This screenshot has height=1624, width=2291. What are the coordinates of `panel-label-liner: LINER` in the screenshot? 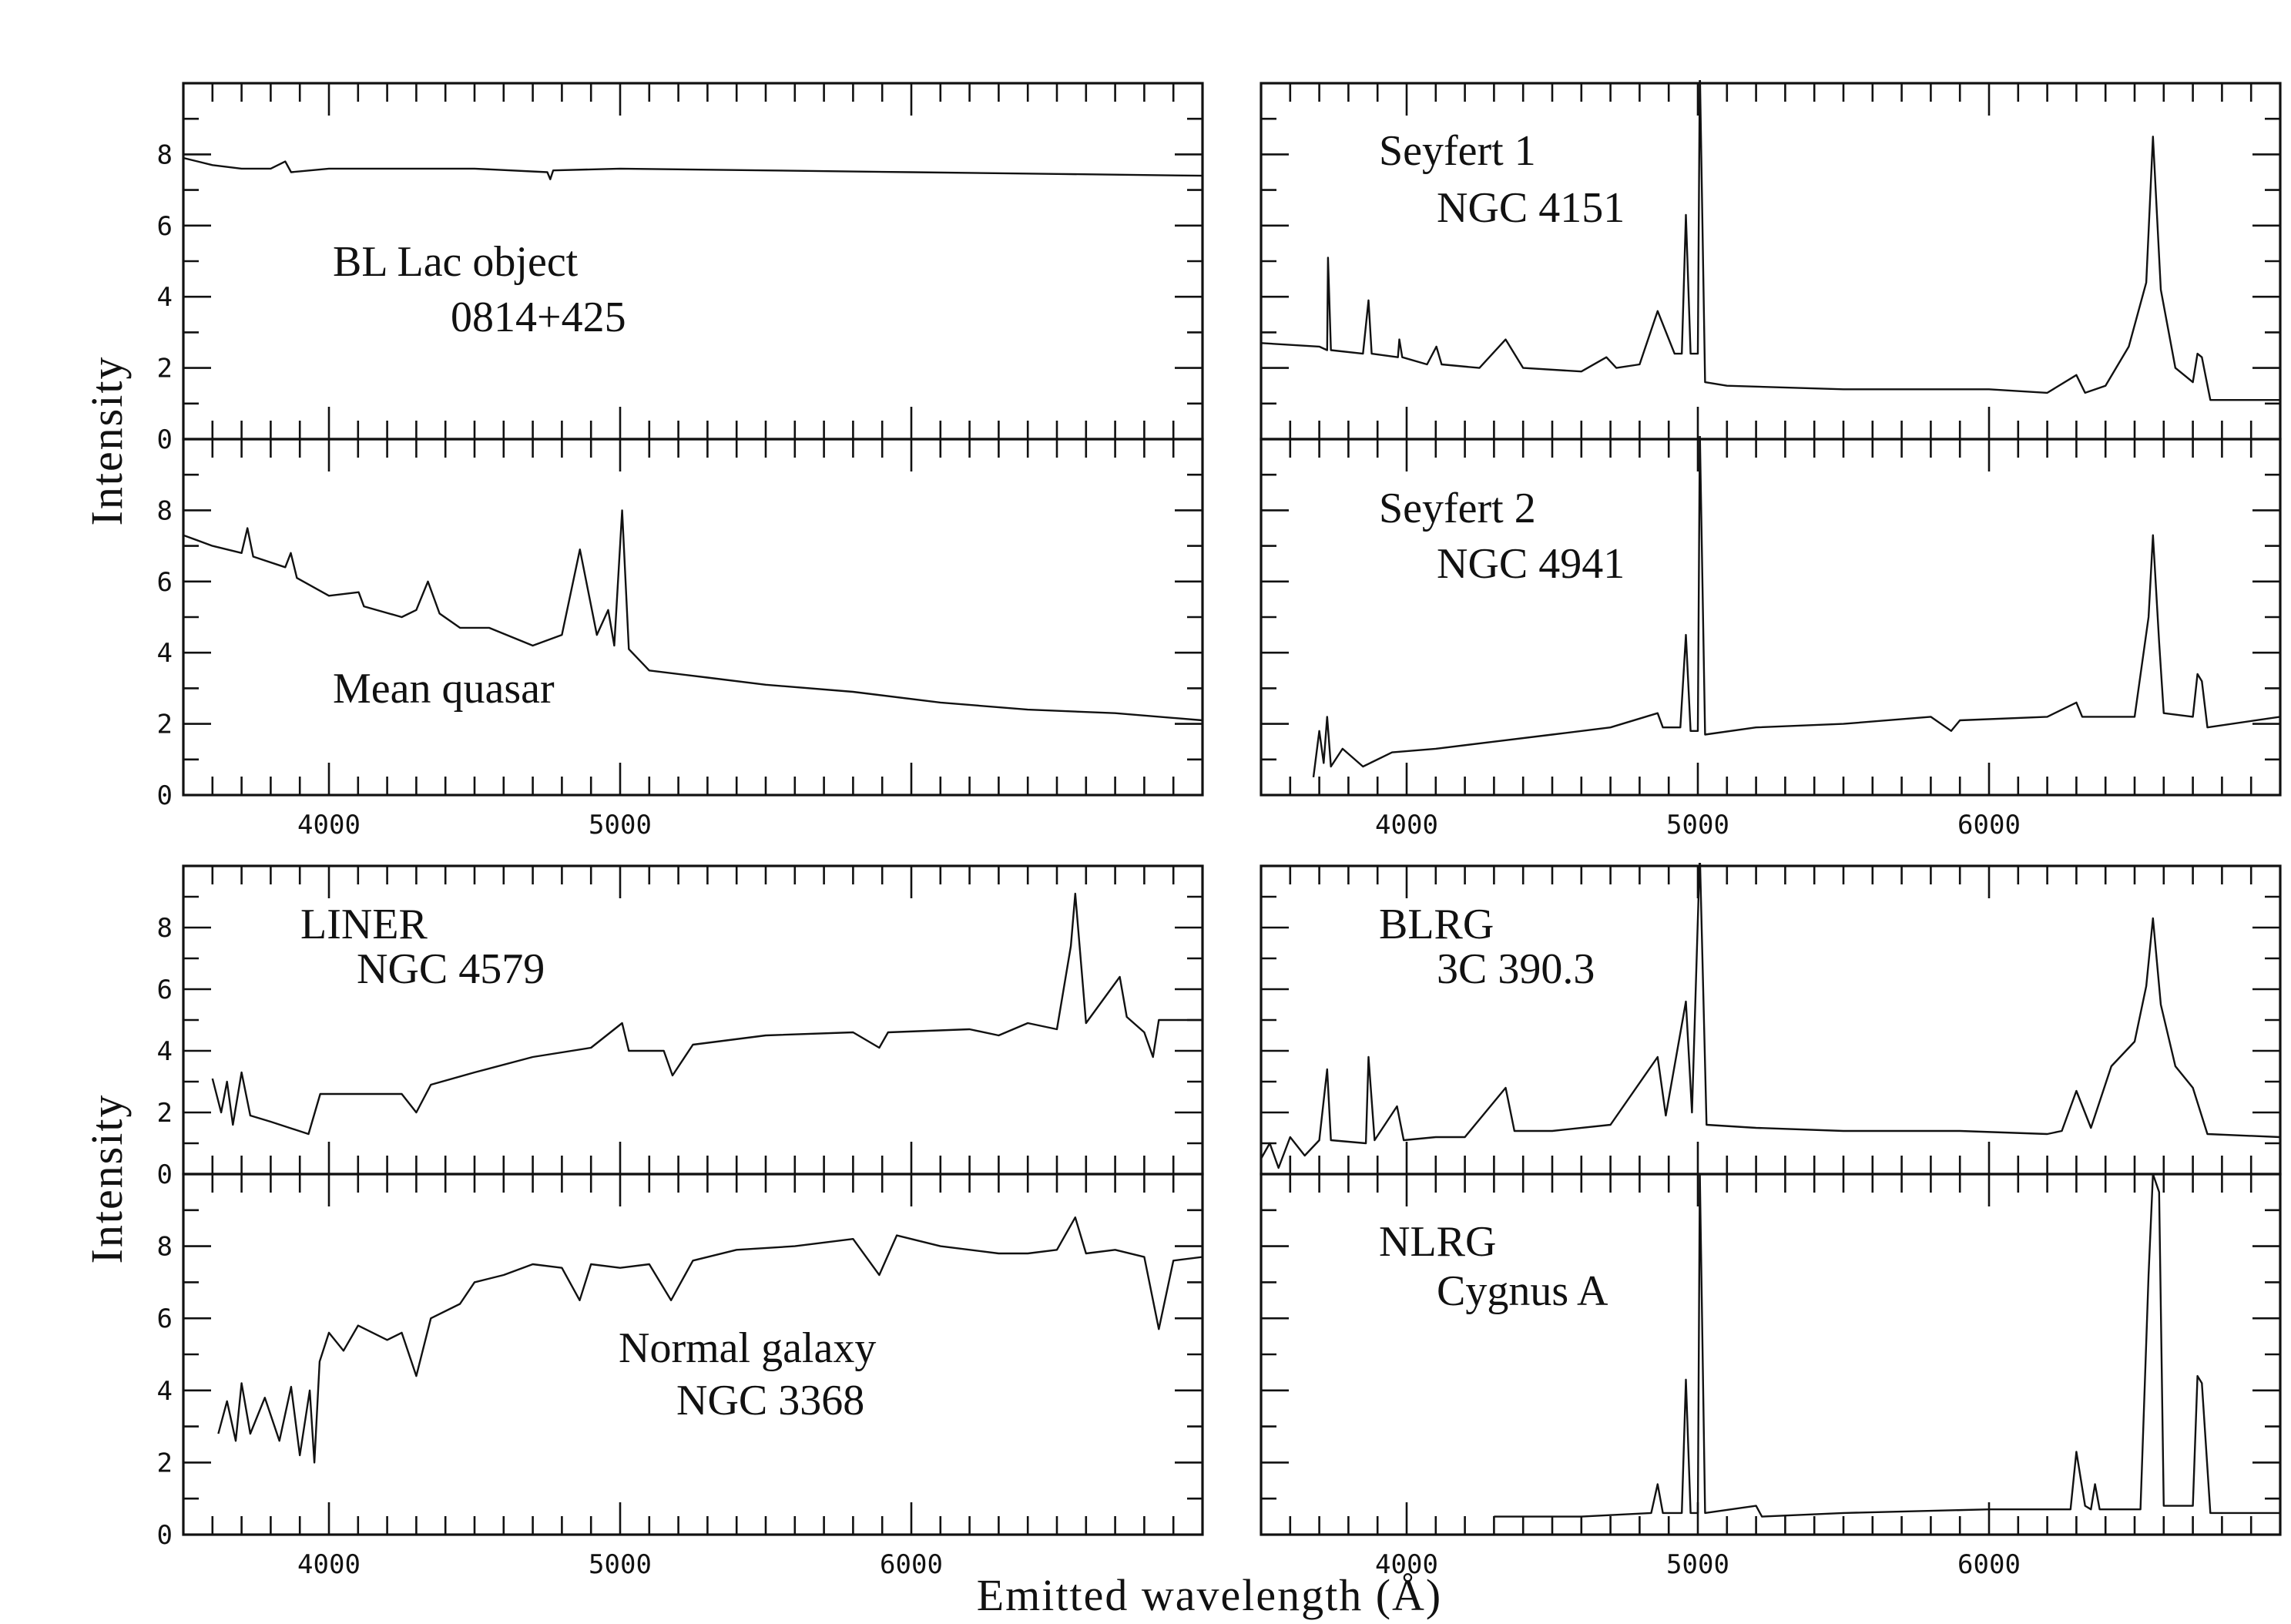 It's located at (364, 924).